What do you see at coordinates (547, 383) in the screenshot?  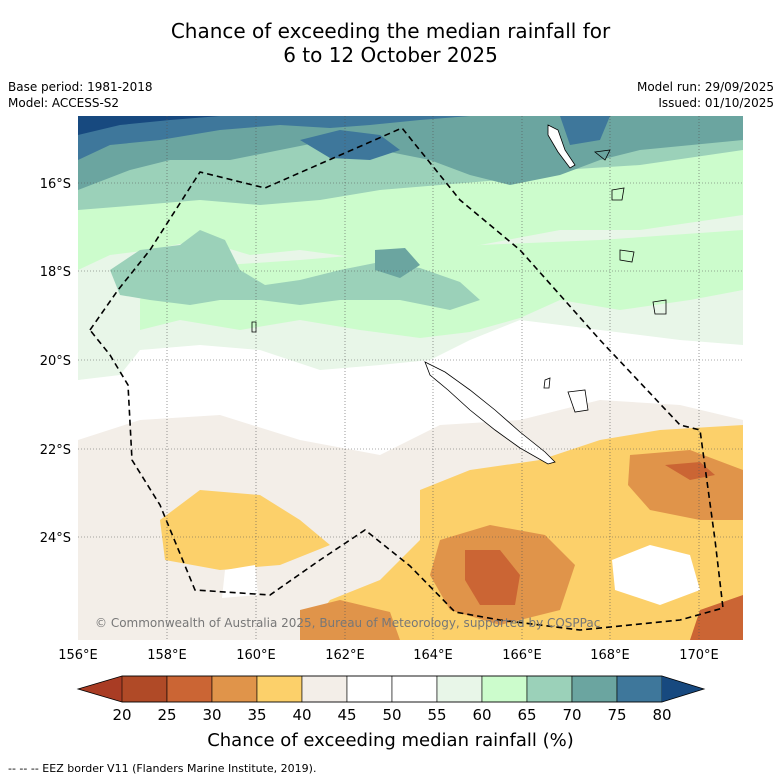 I see `loyalty-islet` at bounding box center [547, 383].